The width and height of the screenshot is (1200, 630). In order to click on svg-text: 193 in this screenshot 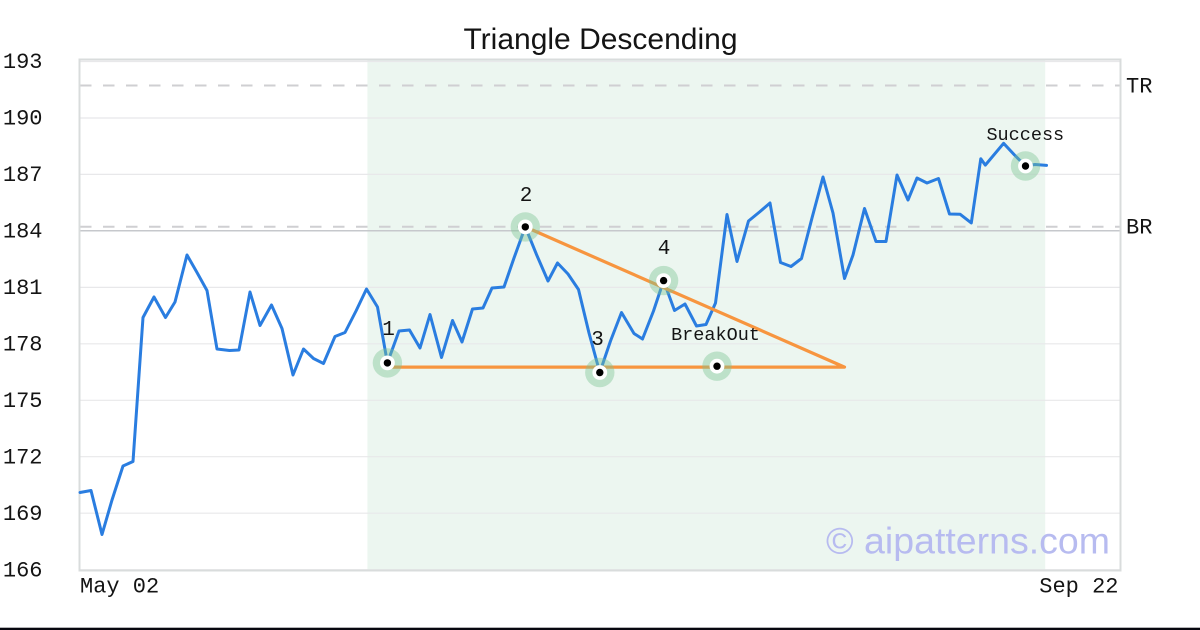, I will do `click(23, 62)`.